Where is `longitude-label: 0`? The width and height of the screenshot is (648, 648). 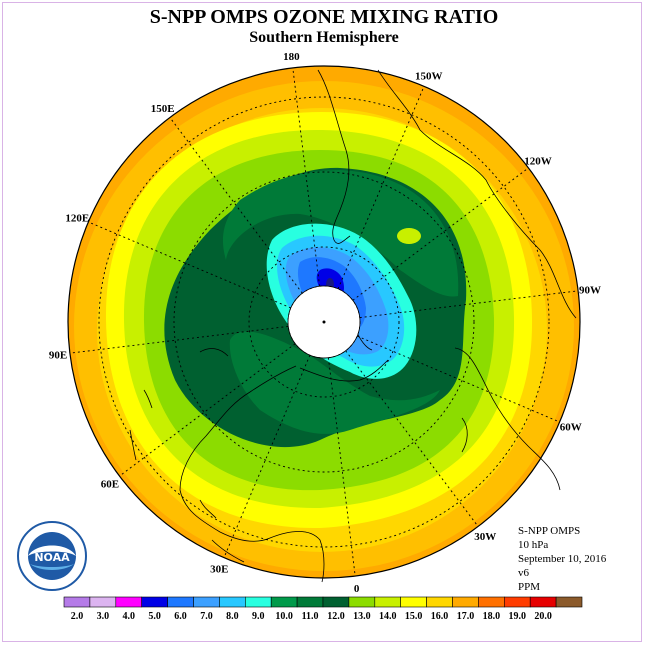 longitude-label: 0 is located at coordinates (357, 589).